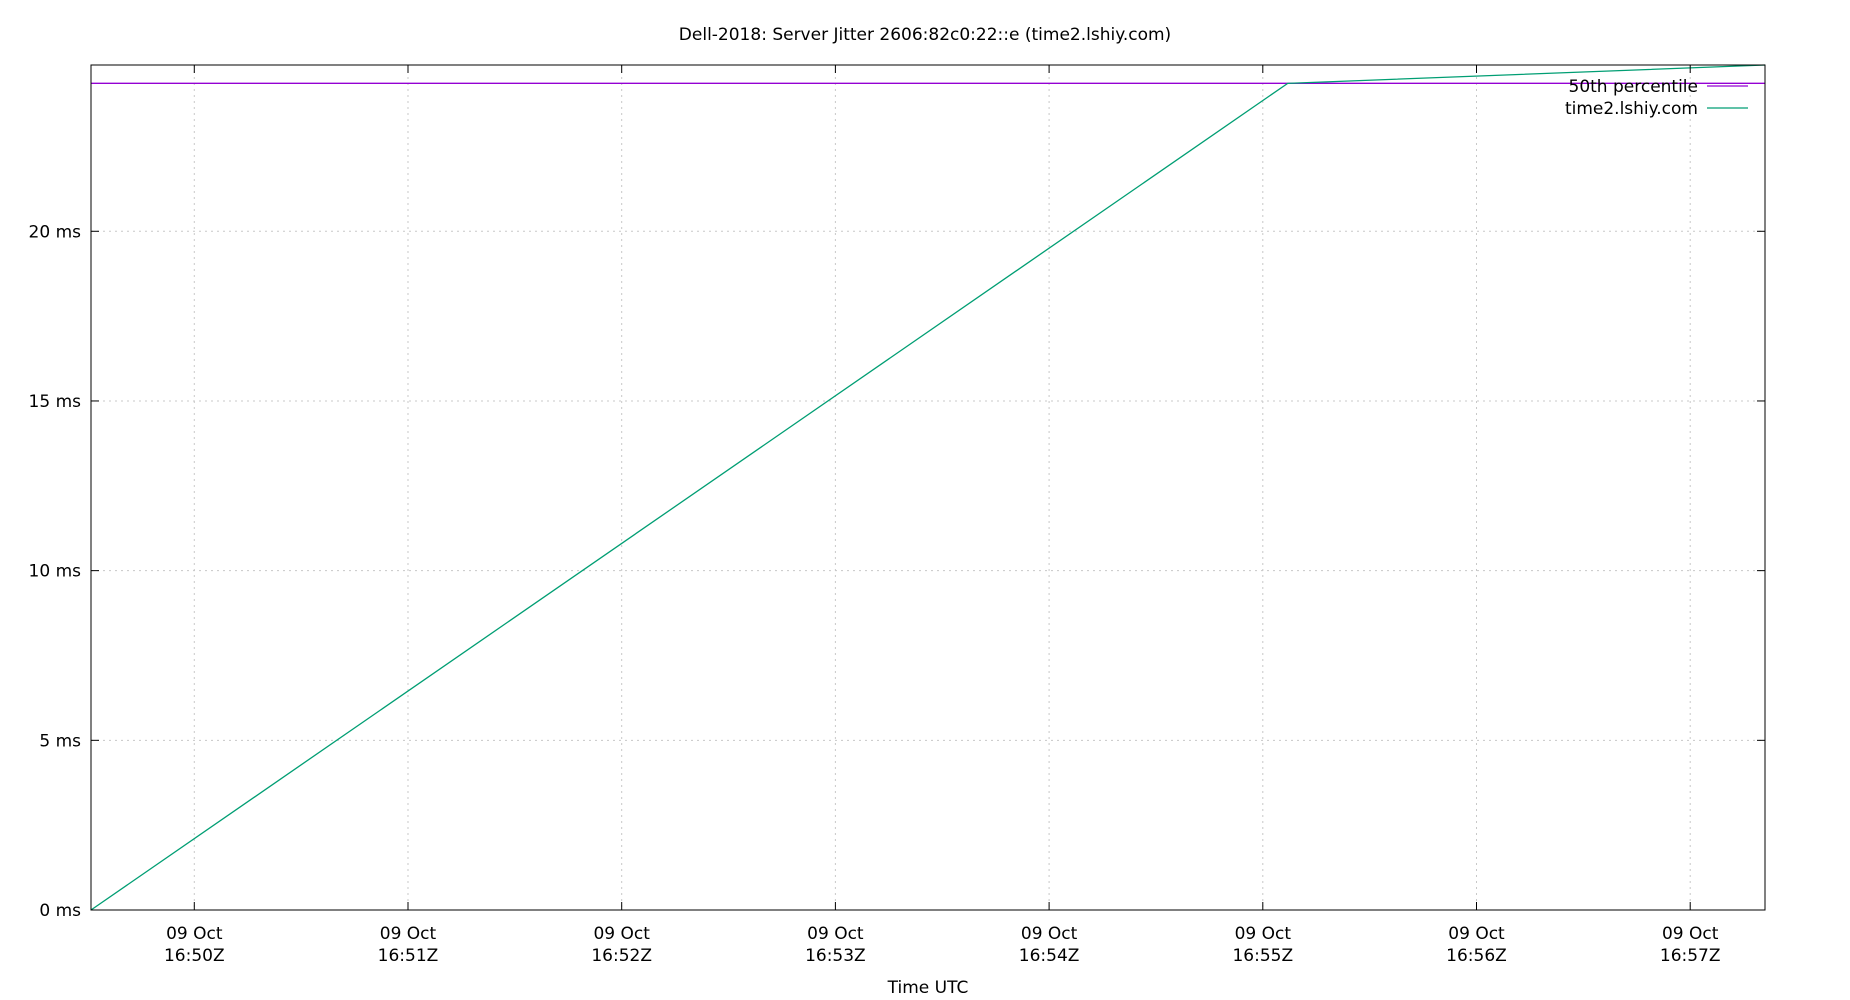  What do you see at coordinates (1634, 87) in the screenshot?
I see `legend-label: 50th percentile` at bounding box center [1634, 87].